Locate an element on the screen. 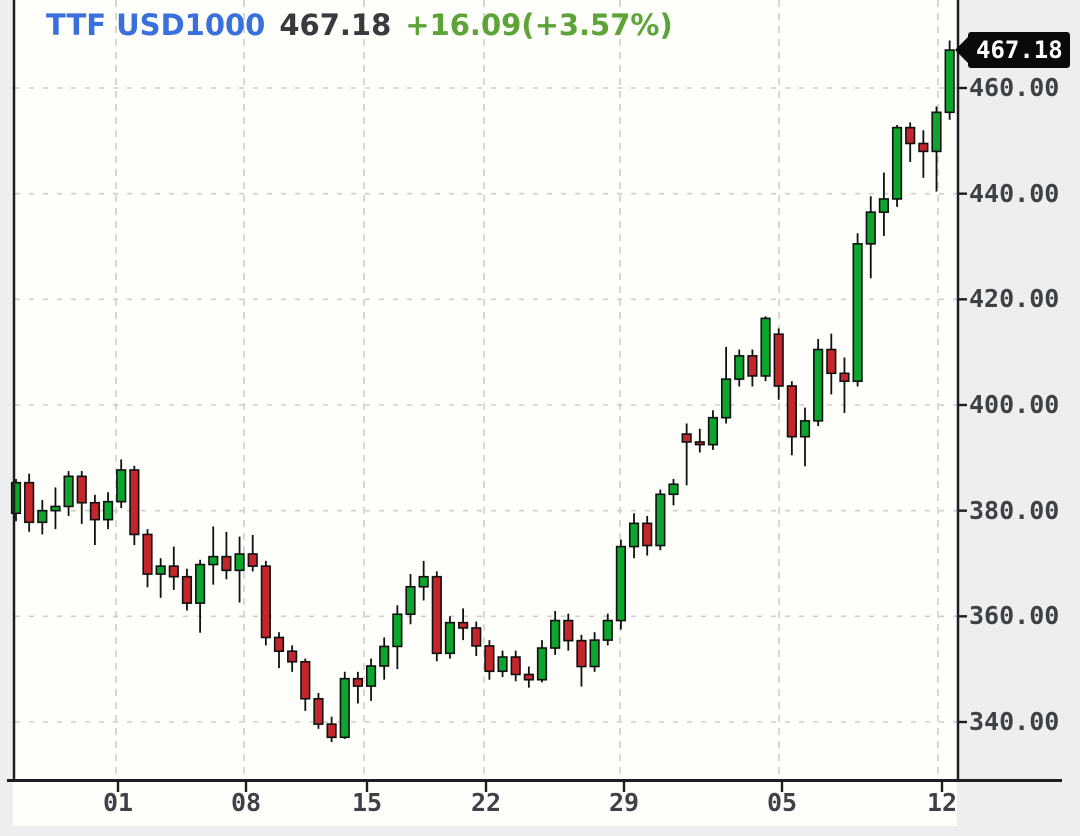 This screenshot has width=1080, height=836. y-axis-label: 420.00 is located at coordinates (1014, 299).